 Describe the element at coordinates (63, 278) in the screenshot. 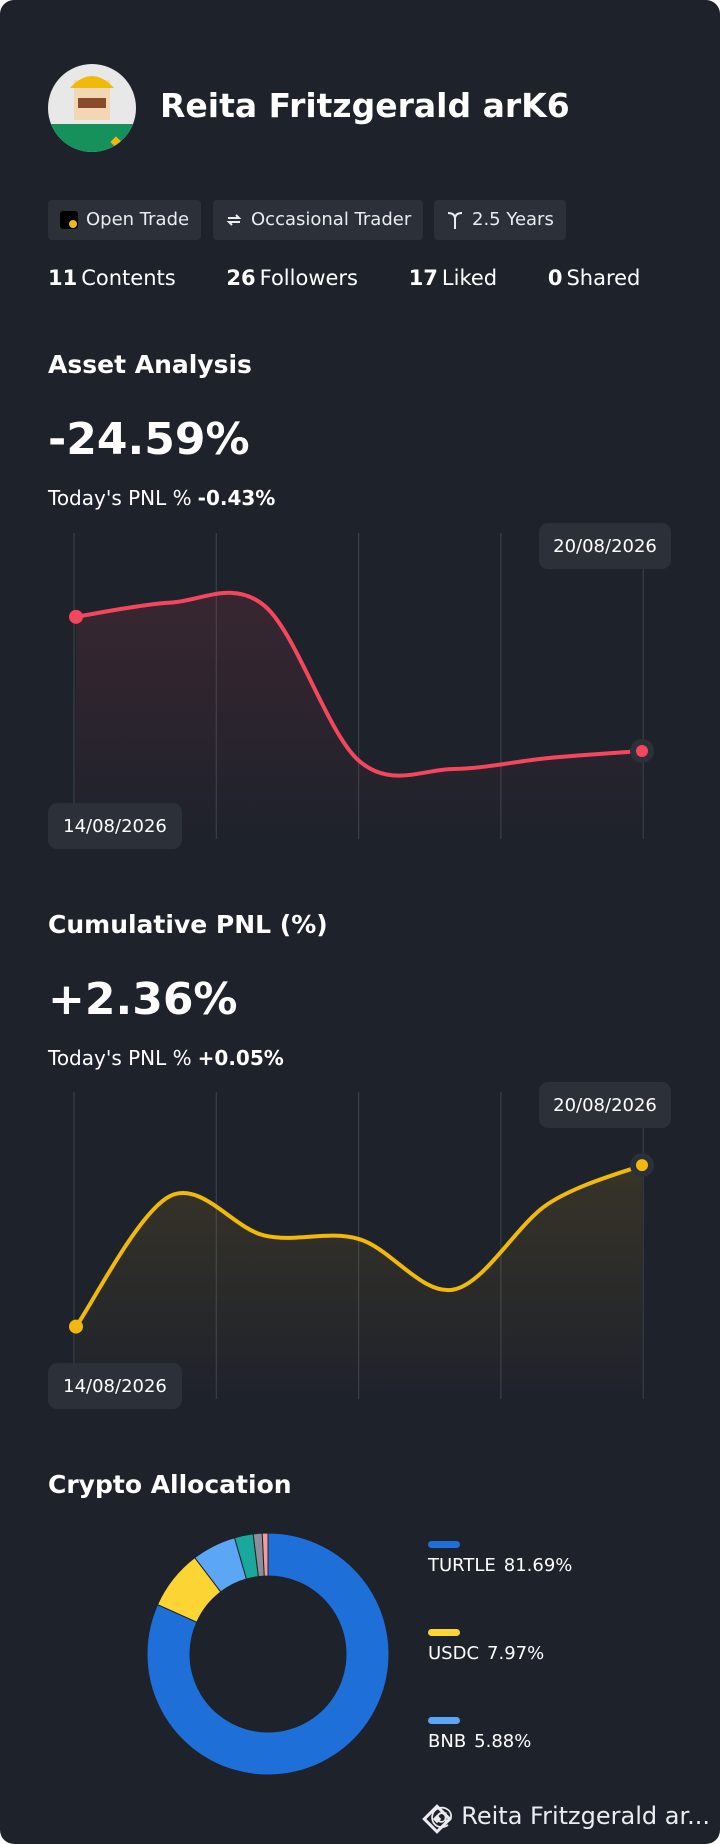

I see `stat-value: 11` at that location.